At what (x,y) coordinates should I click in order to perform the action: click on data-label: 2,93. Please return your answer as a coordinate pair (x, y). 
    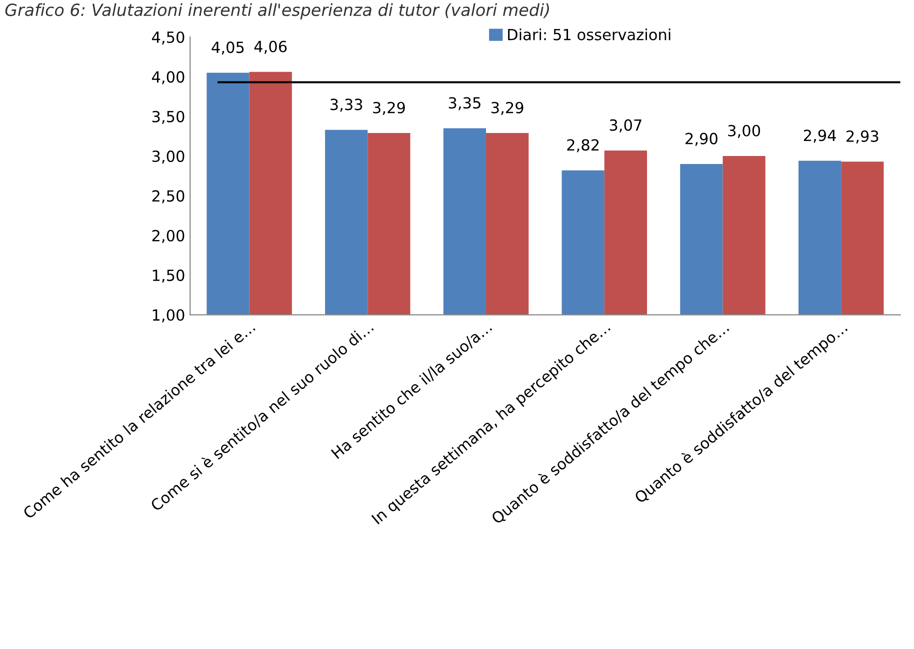
    Looking at the image, I should click on (862, 137).